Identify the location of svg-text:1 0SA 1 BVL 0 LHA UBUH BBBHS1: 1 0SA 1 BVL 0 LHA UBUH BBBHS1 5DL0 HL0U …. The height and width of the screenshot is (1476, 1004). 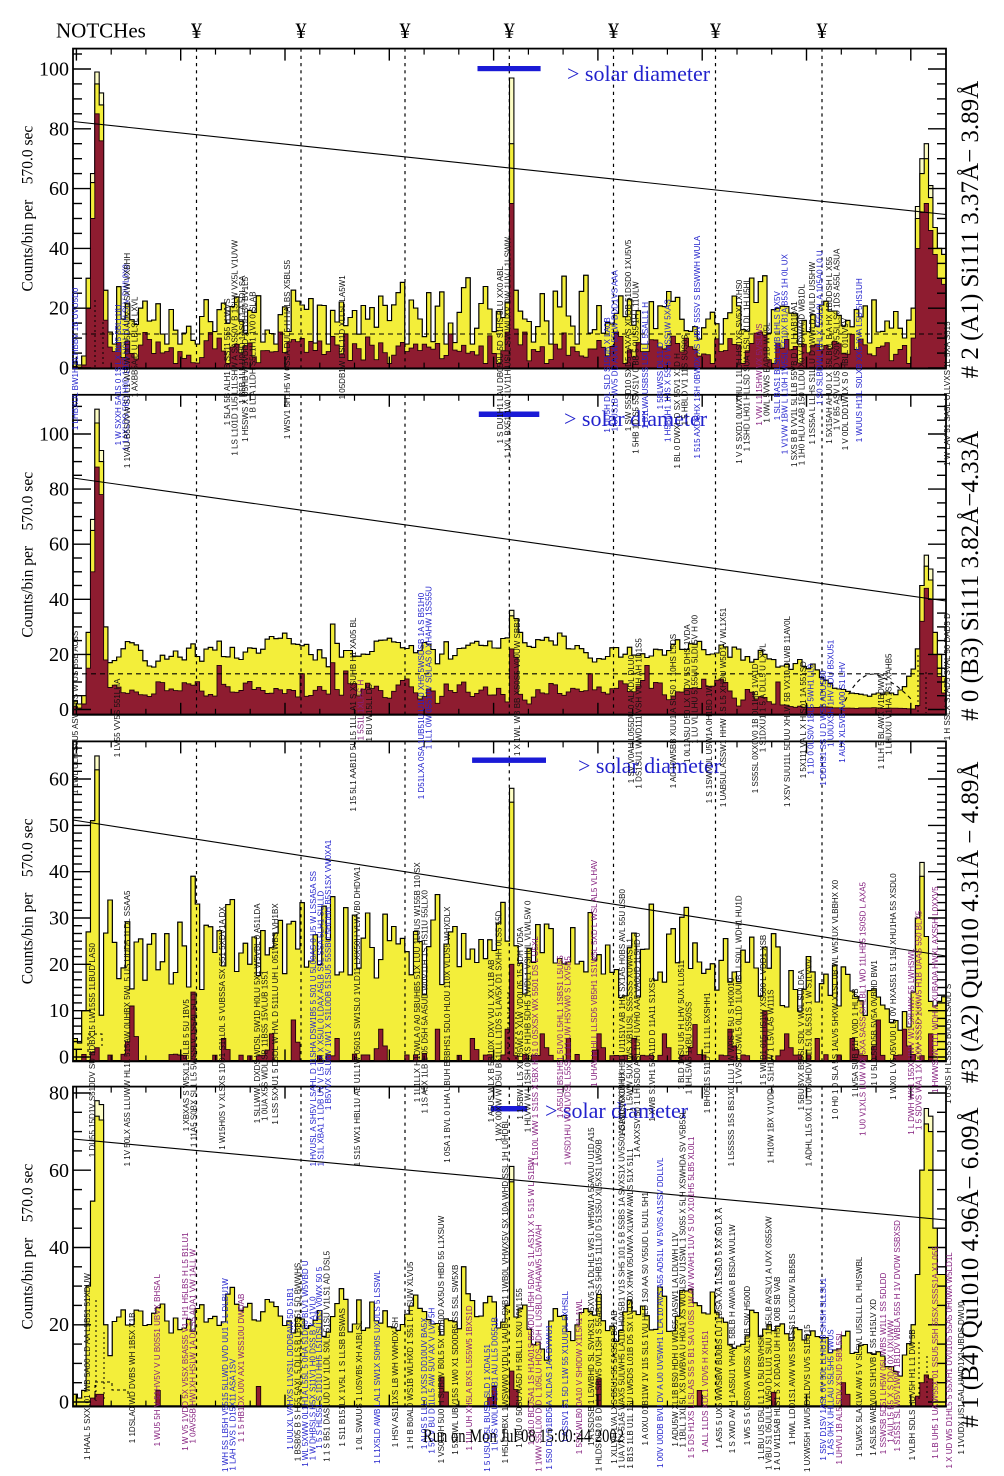
(447, 1034).